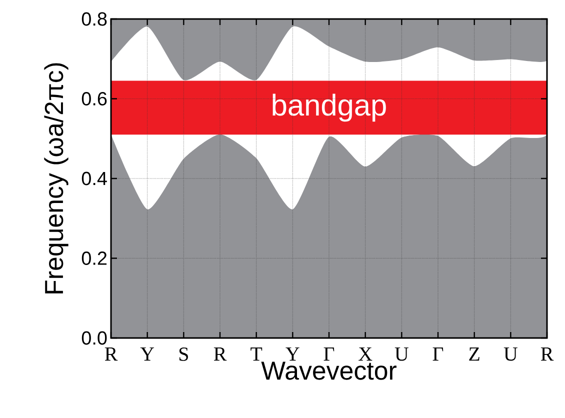 The width and height of the screenshot is (565, 418). Describe the element at coordinates (474, 354) in the screenshot. I see `x-tick-label: Z` at that location.